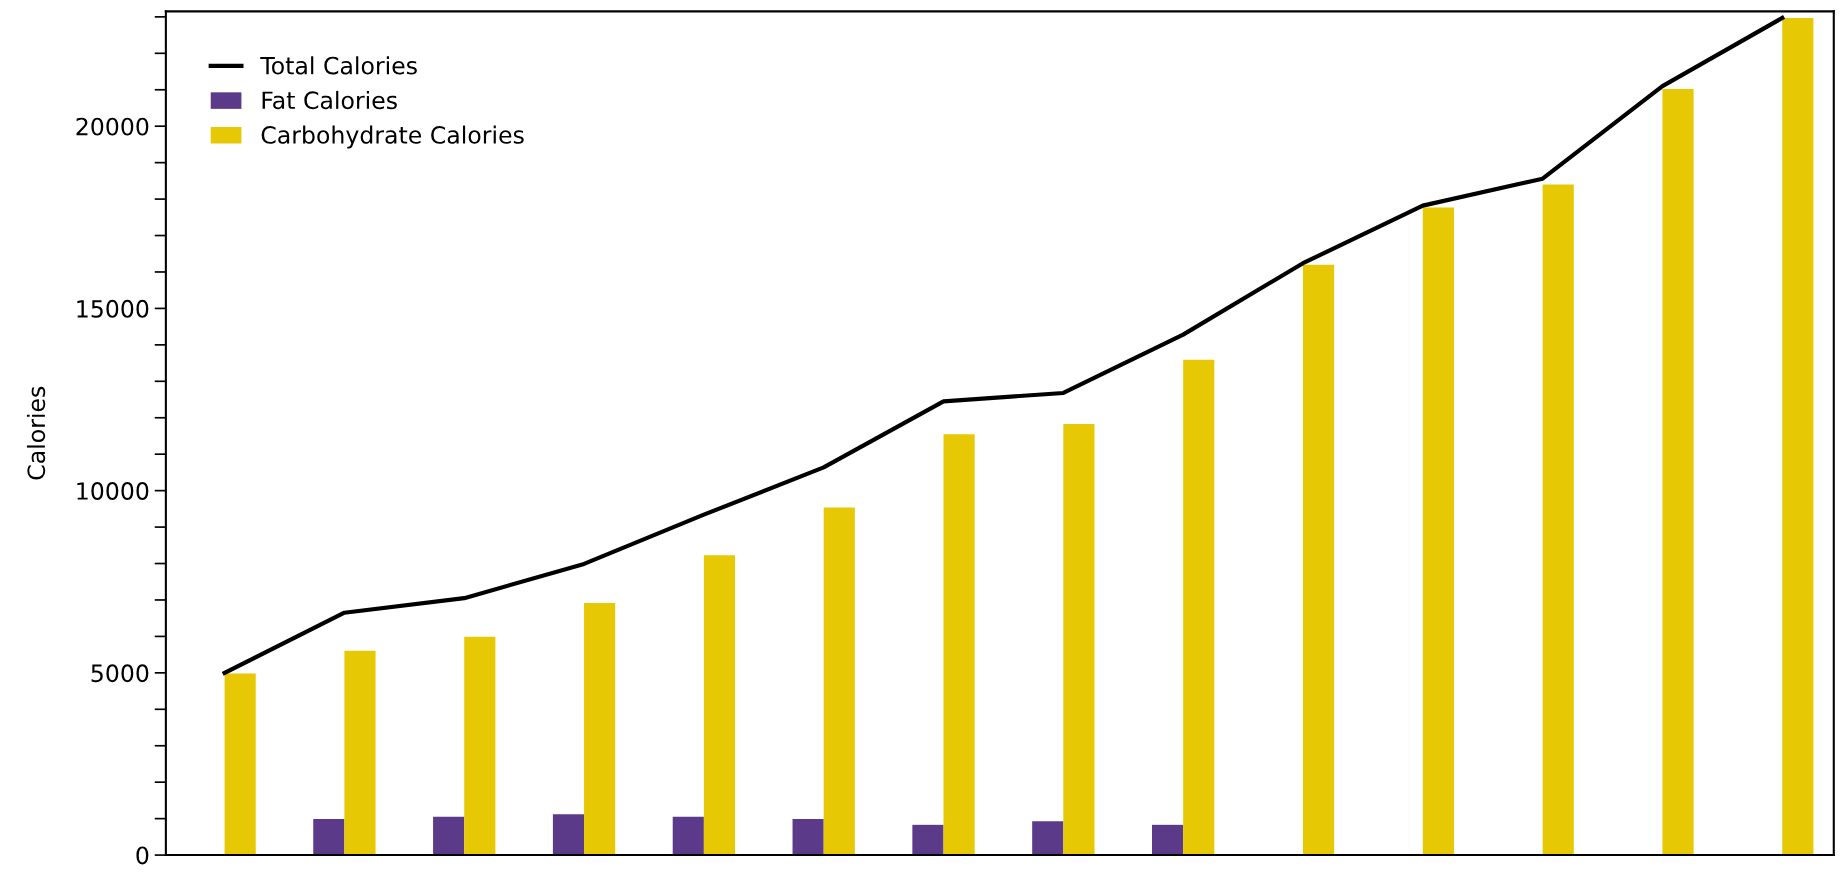 This screenshot has height=877, width=1843. Describe the element at coordinates (142, 855) in the screenshot. I see `y-tick-label: 0` at that location.